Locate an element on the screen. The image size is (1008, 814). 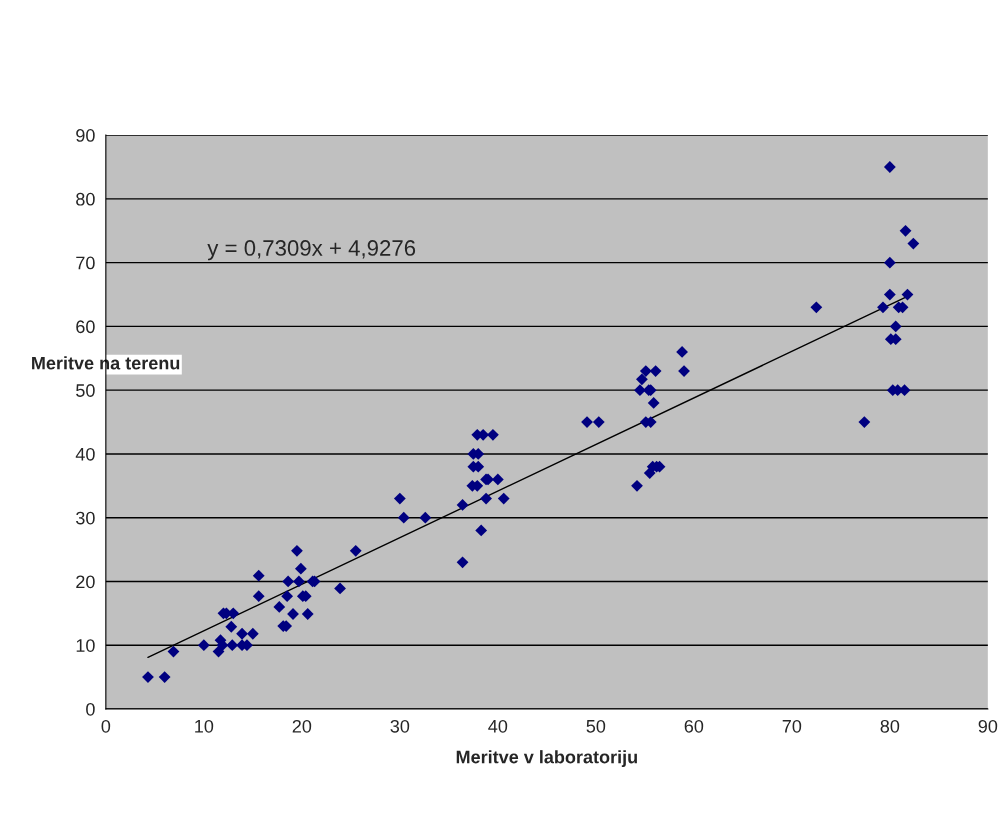
x-tick-label: 70 is located at coordinates (792, 726).